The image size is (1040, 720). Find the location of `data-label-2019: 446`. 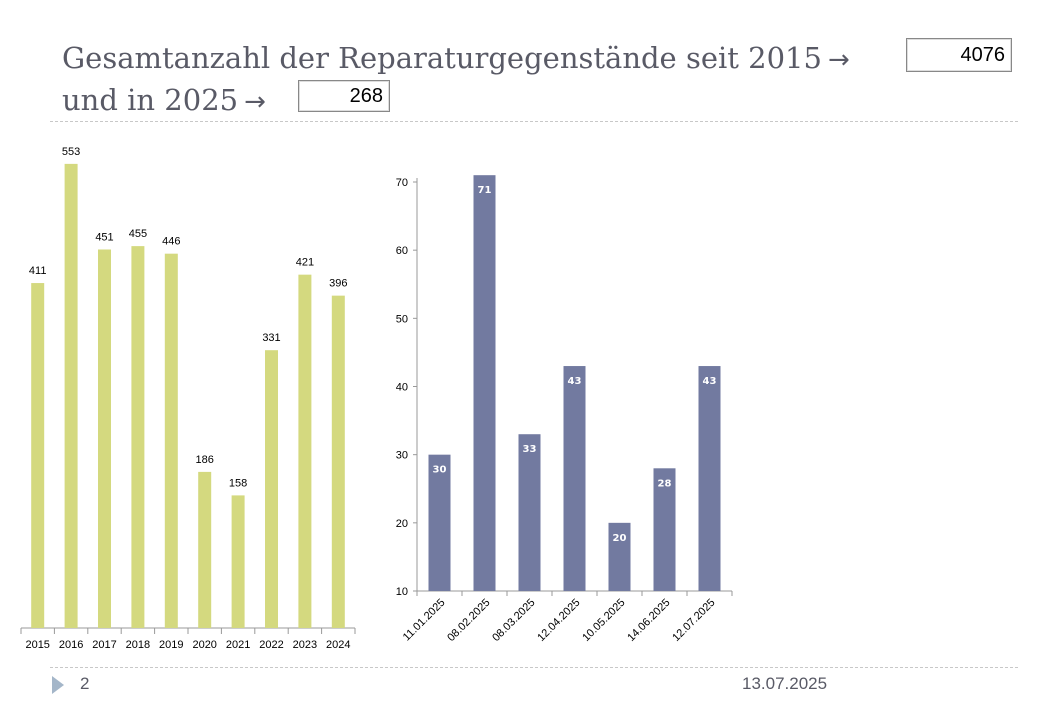

data-label-2019: 446 is located at coordinates (171, 242).